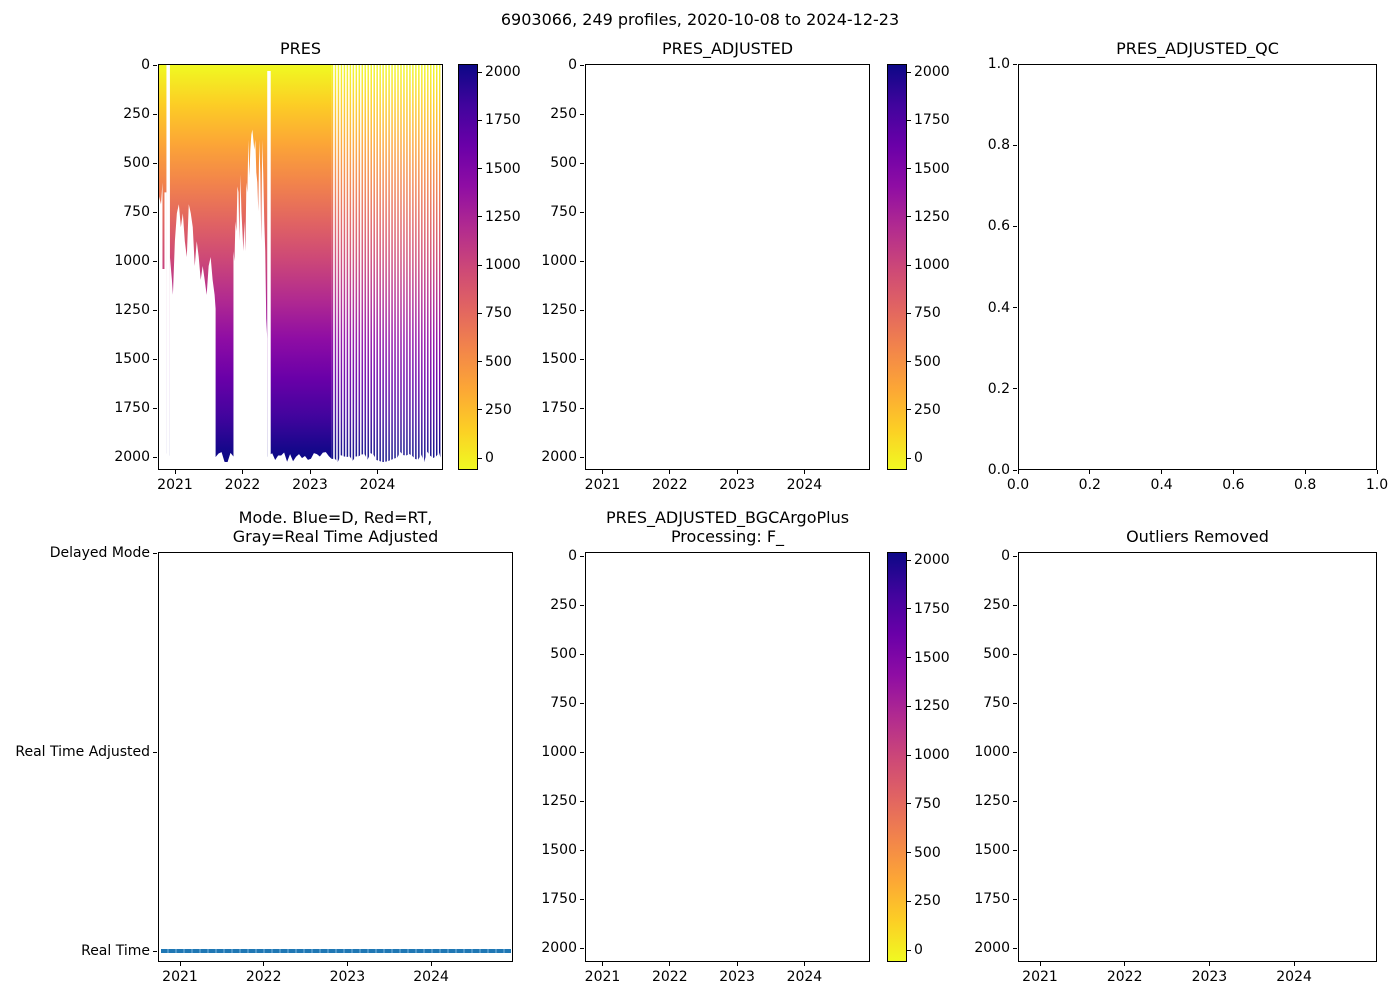 The width and height of the screenshot is (1400, 1000). Describe the element at coordinates (559, 948) in the screenshot. I see `bgc-y-tick-label: 2000` at that location.